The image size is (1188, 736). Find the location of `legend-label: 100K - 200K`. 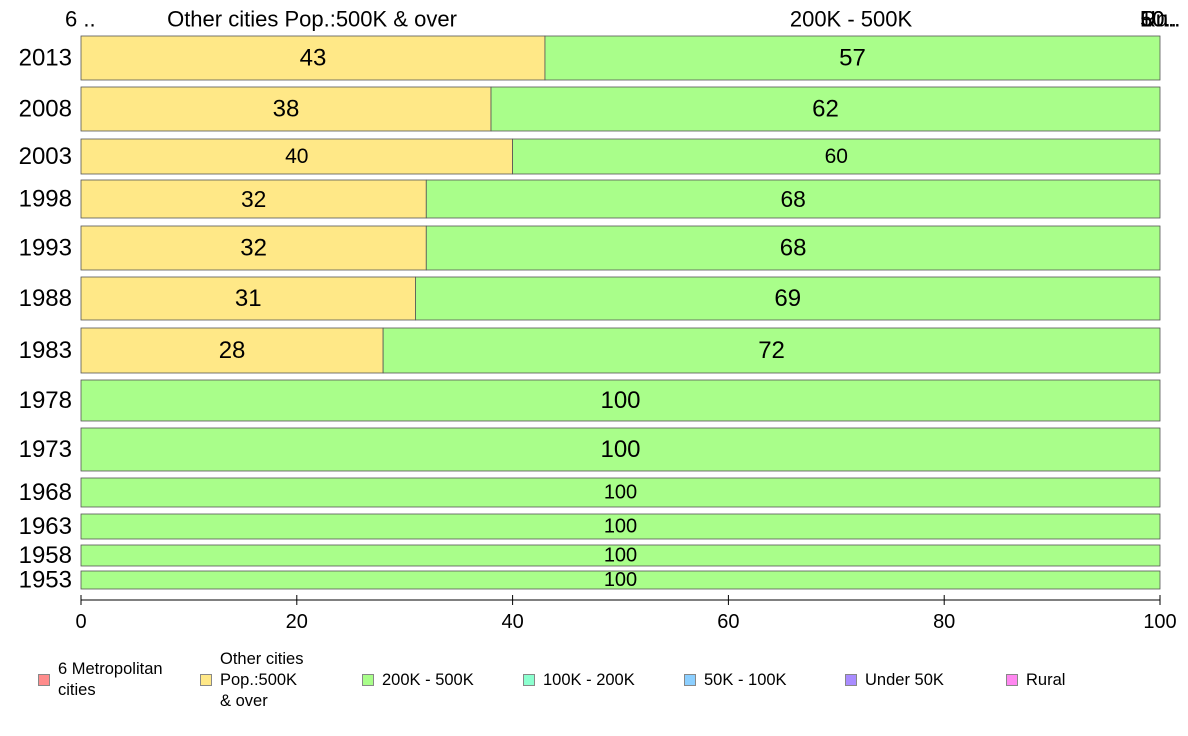

legend-label: 100K - 200K is located at coordinates (589, 679).